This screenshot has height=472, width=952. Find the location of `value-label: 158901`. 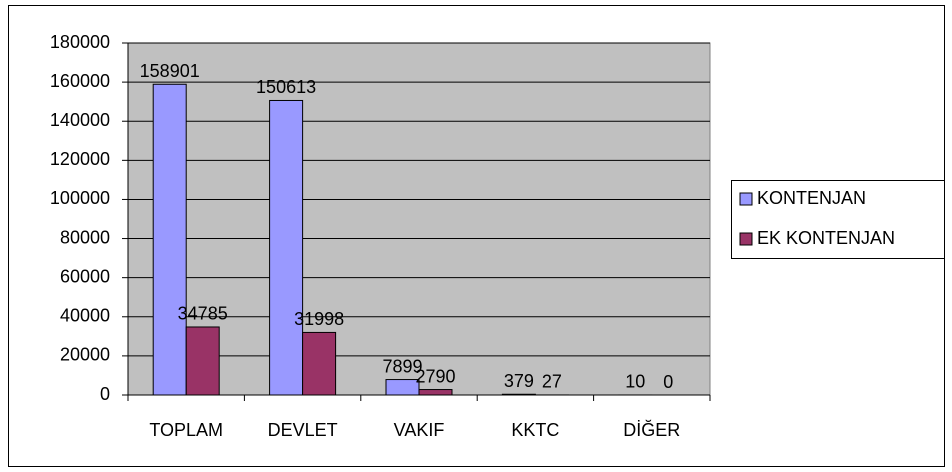

value-label: 158901 is located at coordinates (170, 71).